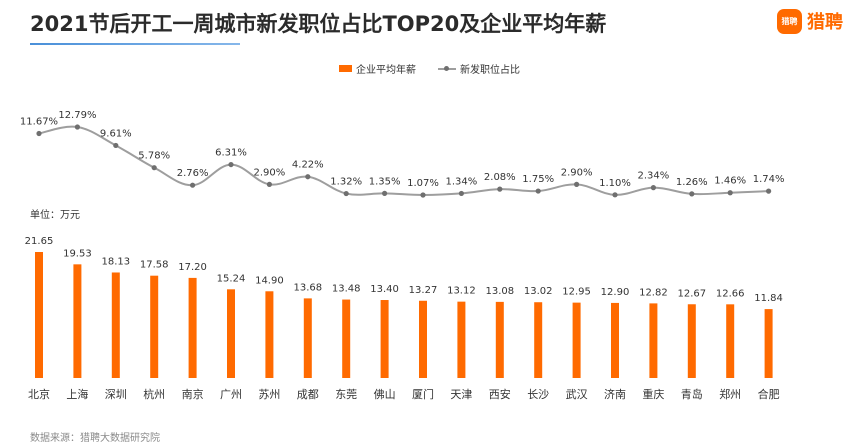 This screenshot has width=859, height=446. What do you see at coordinates (39, 241) in the screenshot?
I see `bar-value-label: 21.65` at bounding box center [39, 241].